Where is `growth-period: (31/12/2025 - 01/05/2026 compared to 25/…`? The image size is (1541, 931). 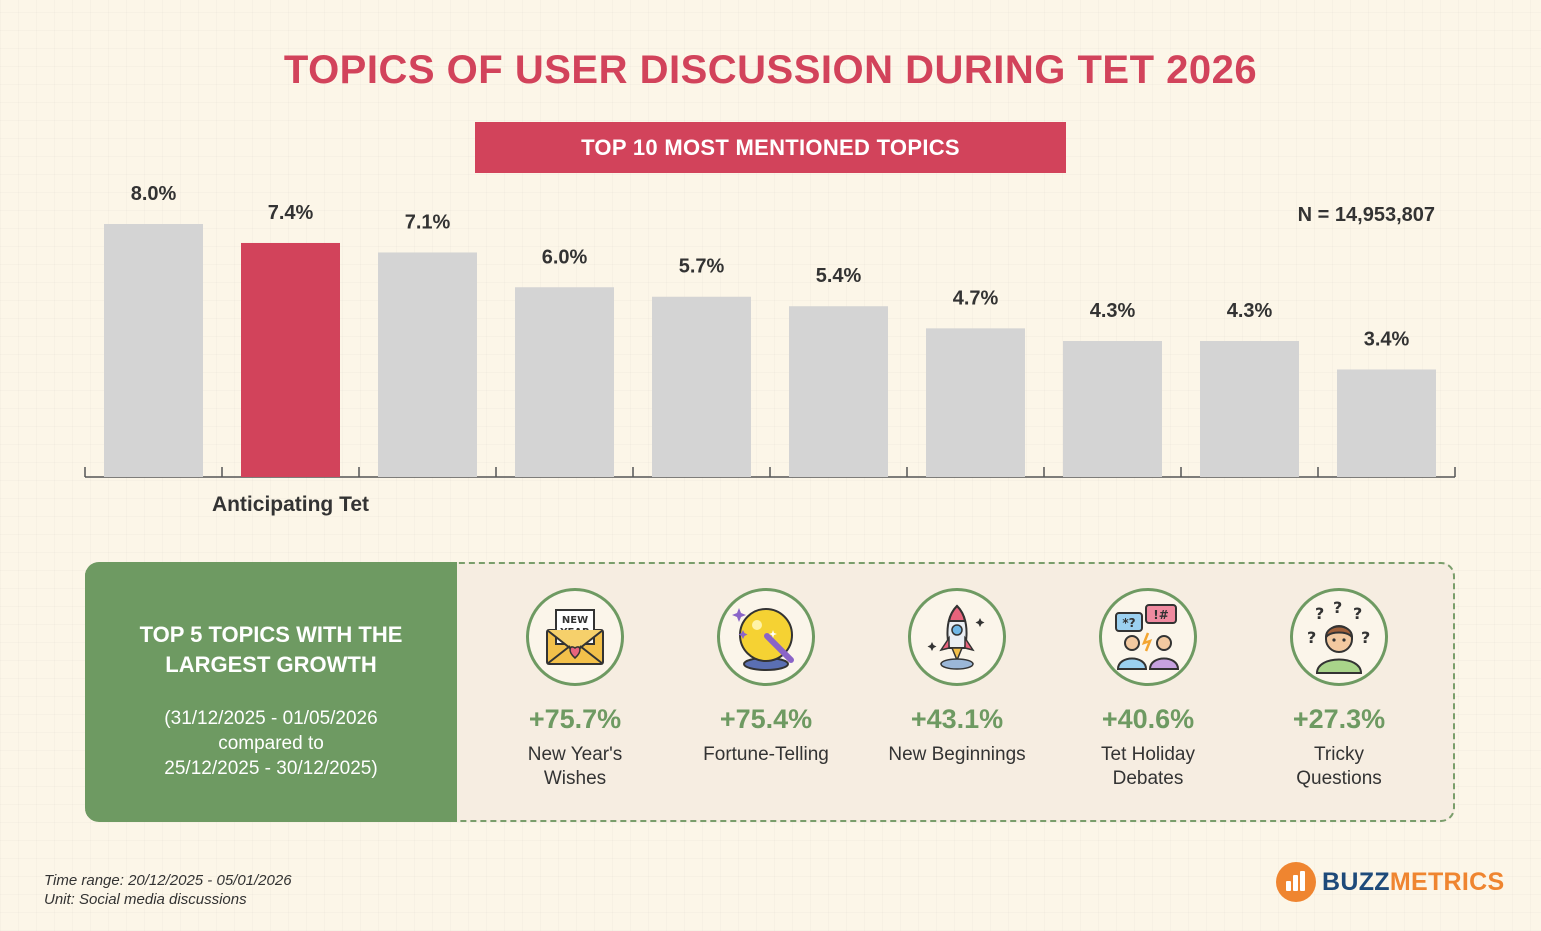 growth-period: (31/12/2025 - 01/05/2026 compared to 25/… is located at coordinates (271, 743).